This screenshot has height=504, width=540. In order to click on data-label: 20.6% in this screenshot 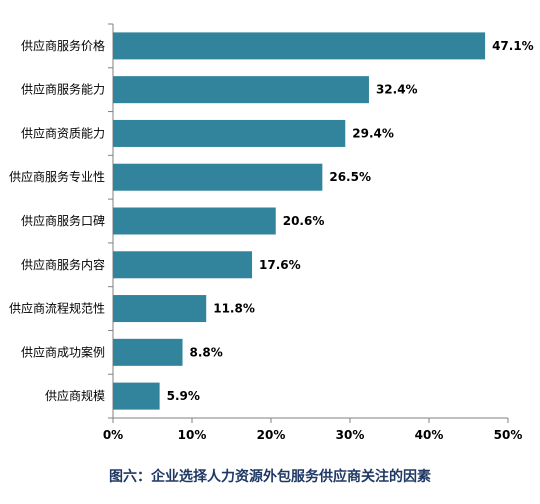, I will do `click(304, 221)`.